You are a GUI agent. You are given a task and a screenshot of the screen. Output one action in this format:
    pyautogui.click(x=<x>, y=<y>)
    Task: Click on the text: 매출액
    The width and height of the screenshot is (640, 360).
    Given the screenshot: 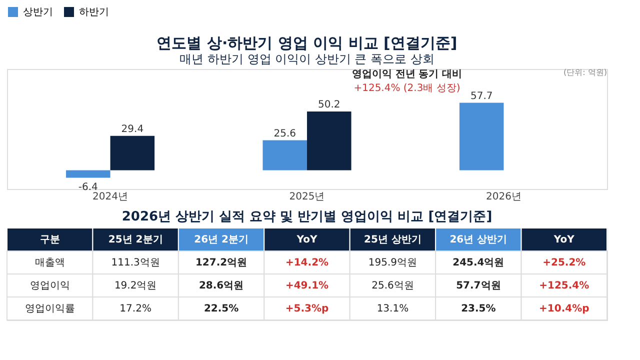 What is the action you would take?
    pyautogui.click(x=49, y=263)
    